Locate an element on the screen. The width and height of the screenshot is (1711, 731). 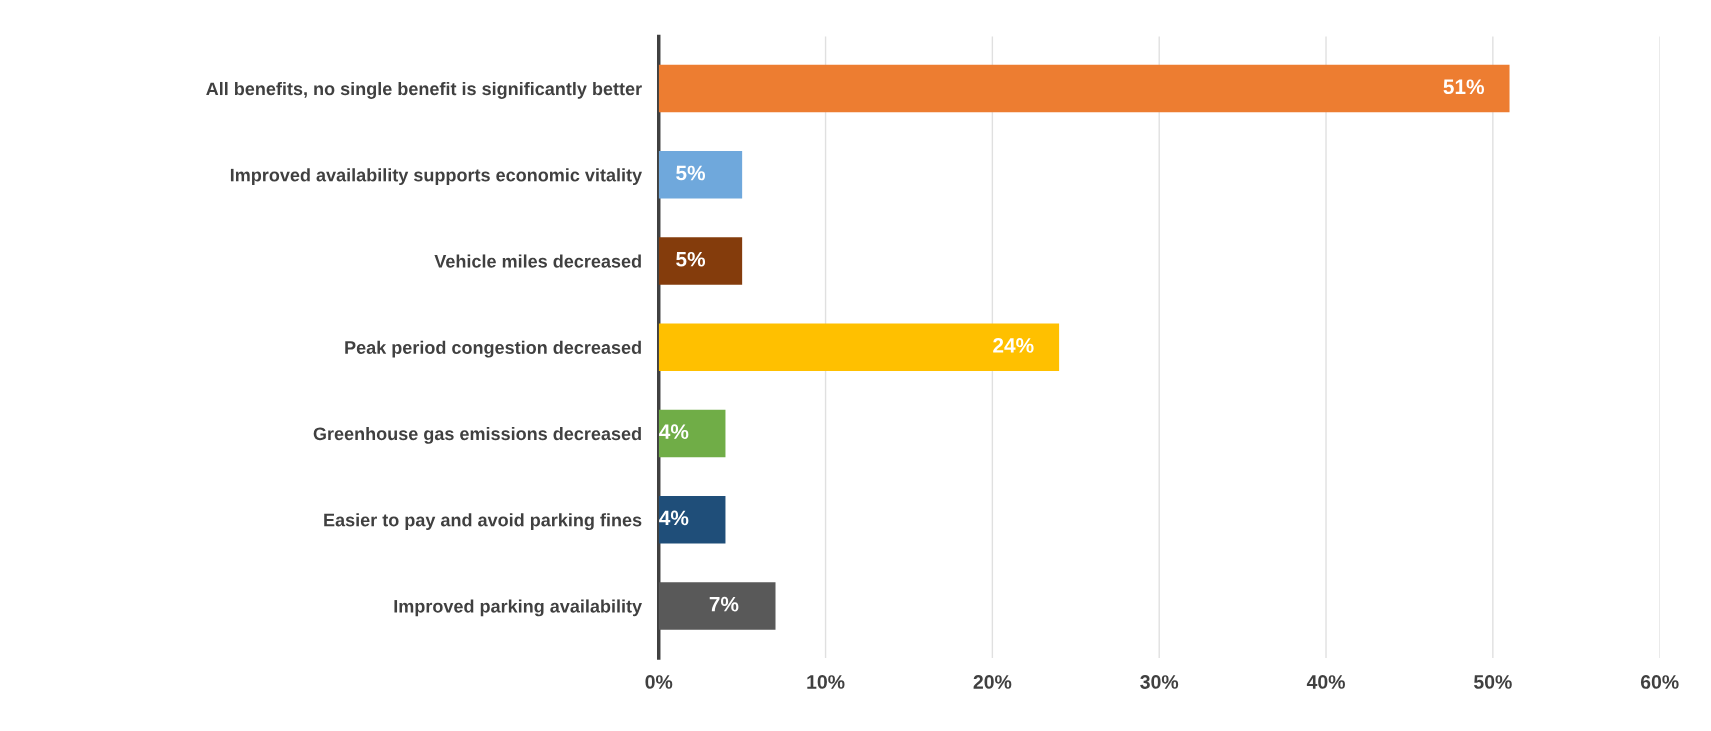
y-tick-label: Easier to pay and avoid parking fines is located at coordinates (483, 522).